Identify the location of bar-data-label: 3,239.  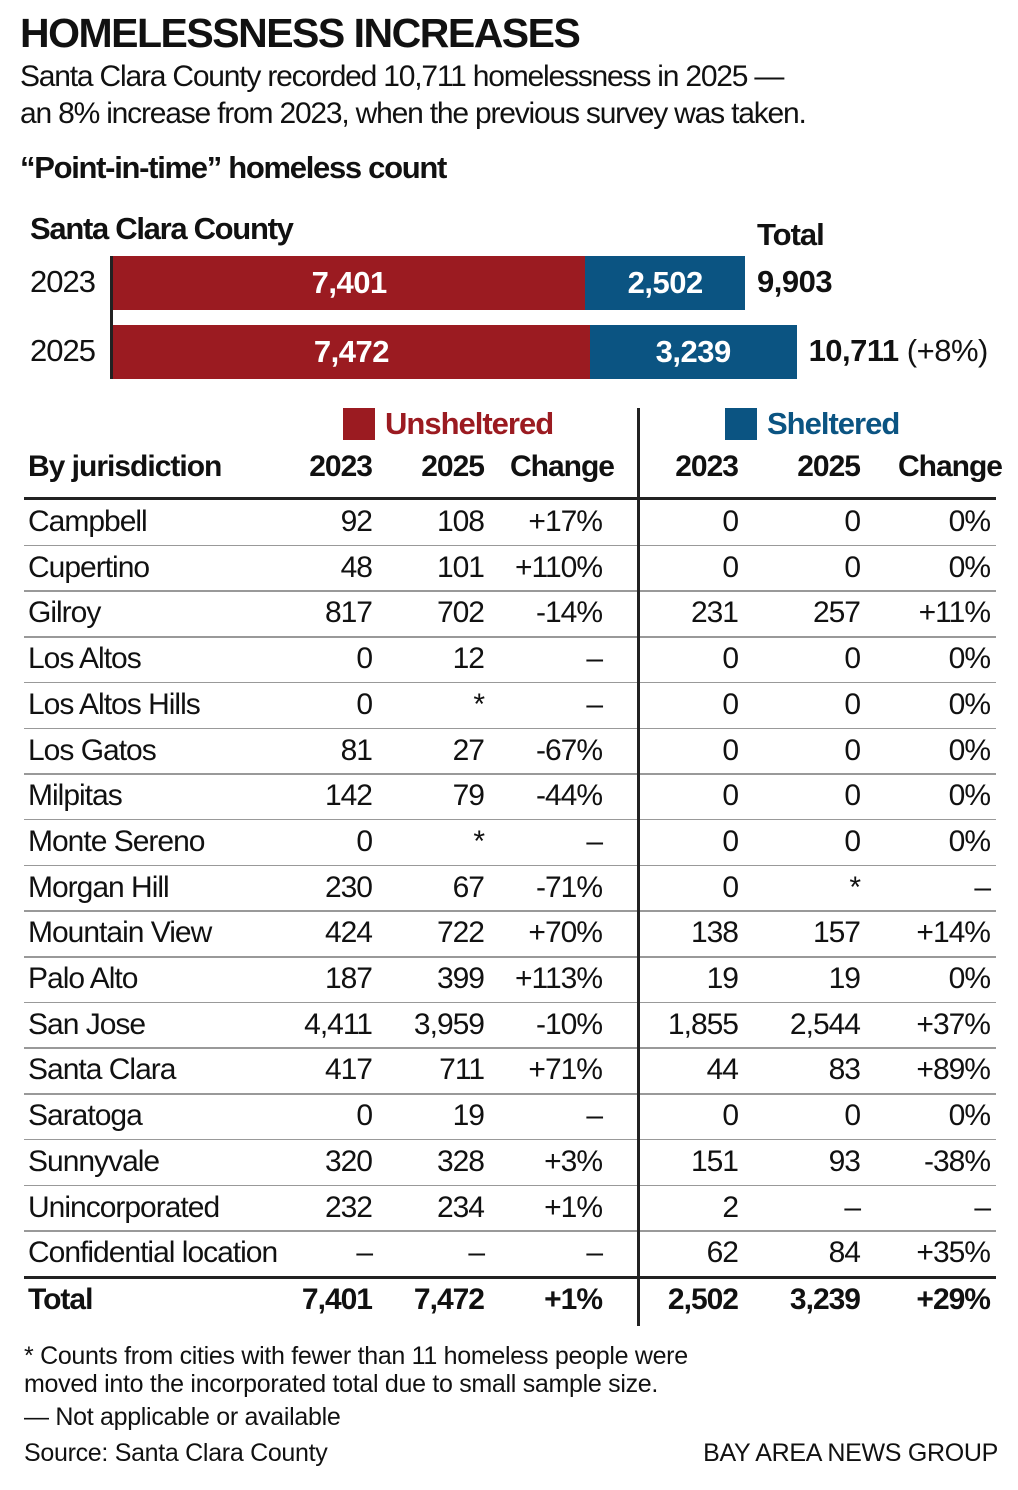
(693, 351).